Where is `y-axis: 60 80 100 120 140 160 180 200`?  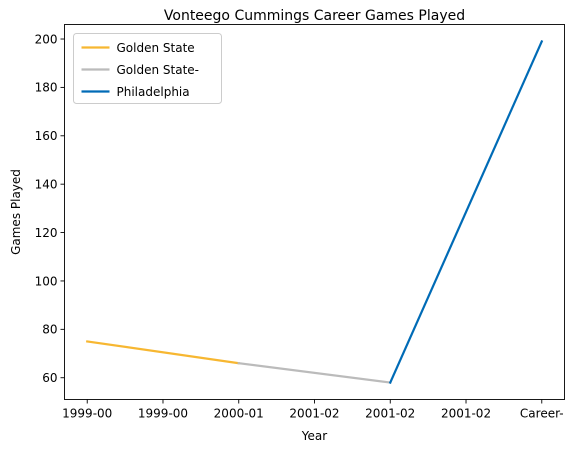
y-axis: 60 80 100 120 140 160 180 200 is located at coordinates (50, 208).